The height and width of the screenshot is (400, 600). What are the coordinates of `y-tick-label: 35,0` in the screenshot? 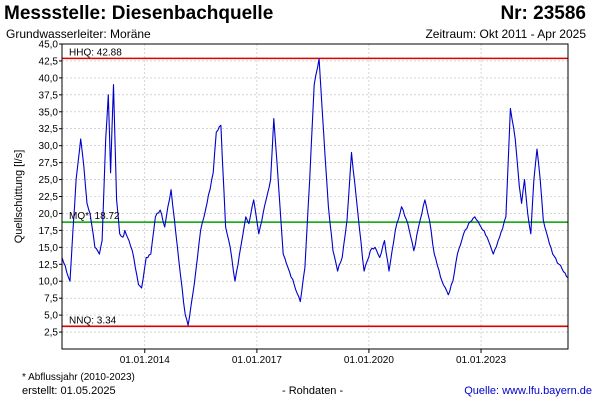 It's located at (49, 112).